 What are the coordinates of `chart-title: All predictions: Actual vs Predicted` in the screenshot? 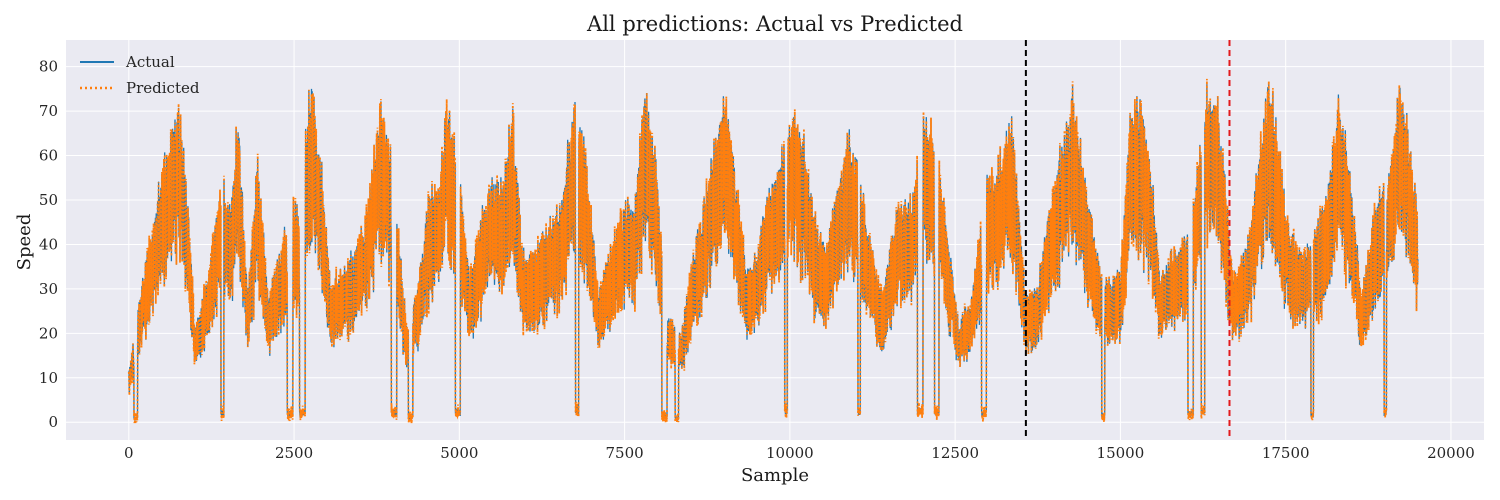 It's located at (774, 24).